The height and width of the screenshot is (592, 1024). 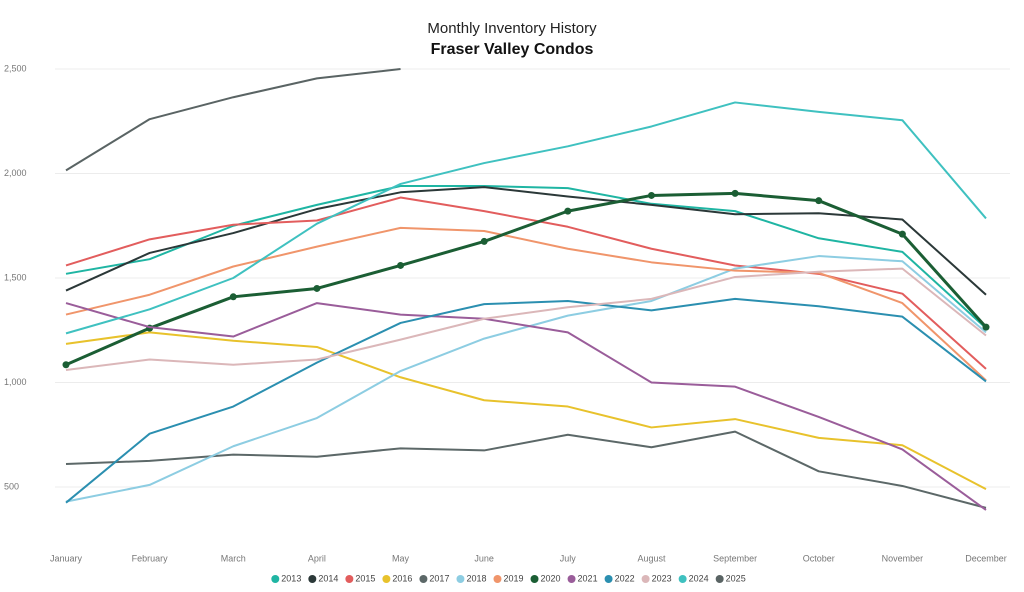 What do you see at coordinates (15, 382) in the screenshot?
I see `y-tick-label: 1,000` at bounding box center [15, 382].